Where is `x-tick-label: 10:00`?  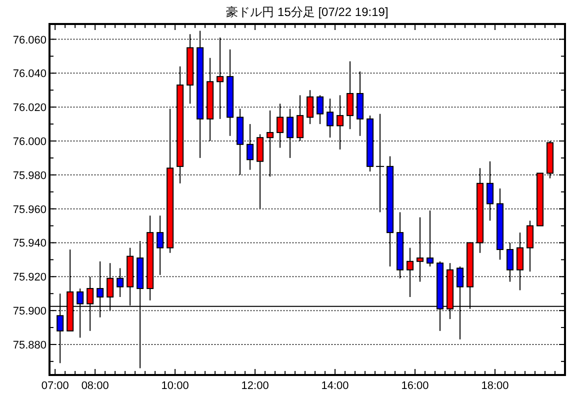
x-tick-label: 10:00 is located at coordinates (175, 386).